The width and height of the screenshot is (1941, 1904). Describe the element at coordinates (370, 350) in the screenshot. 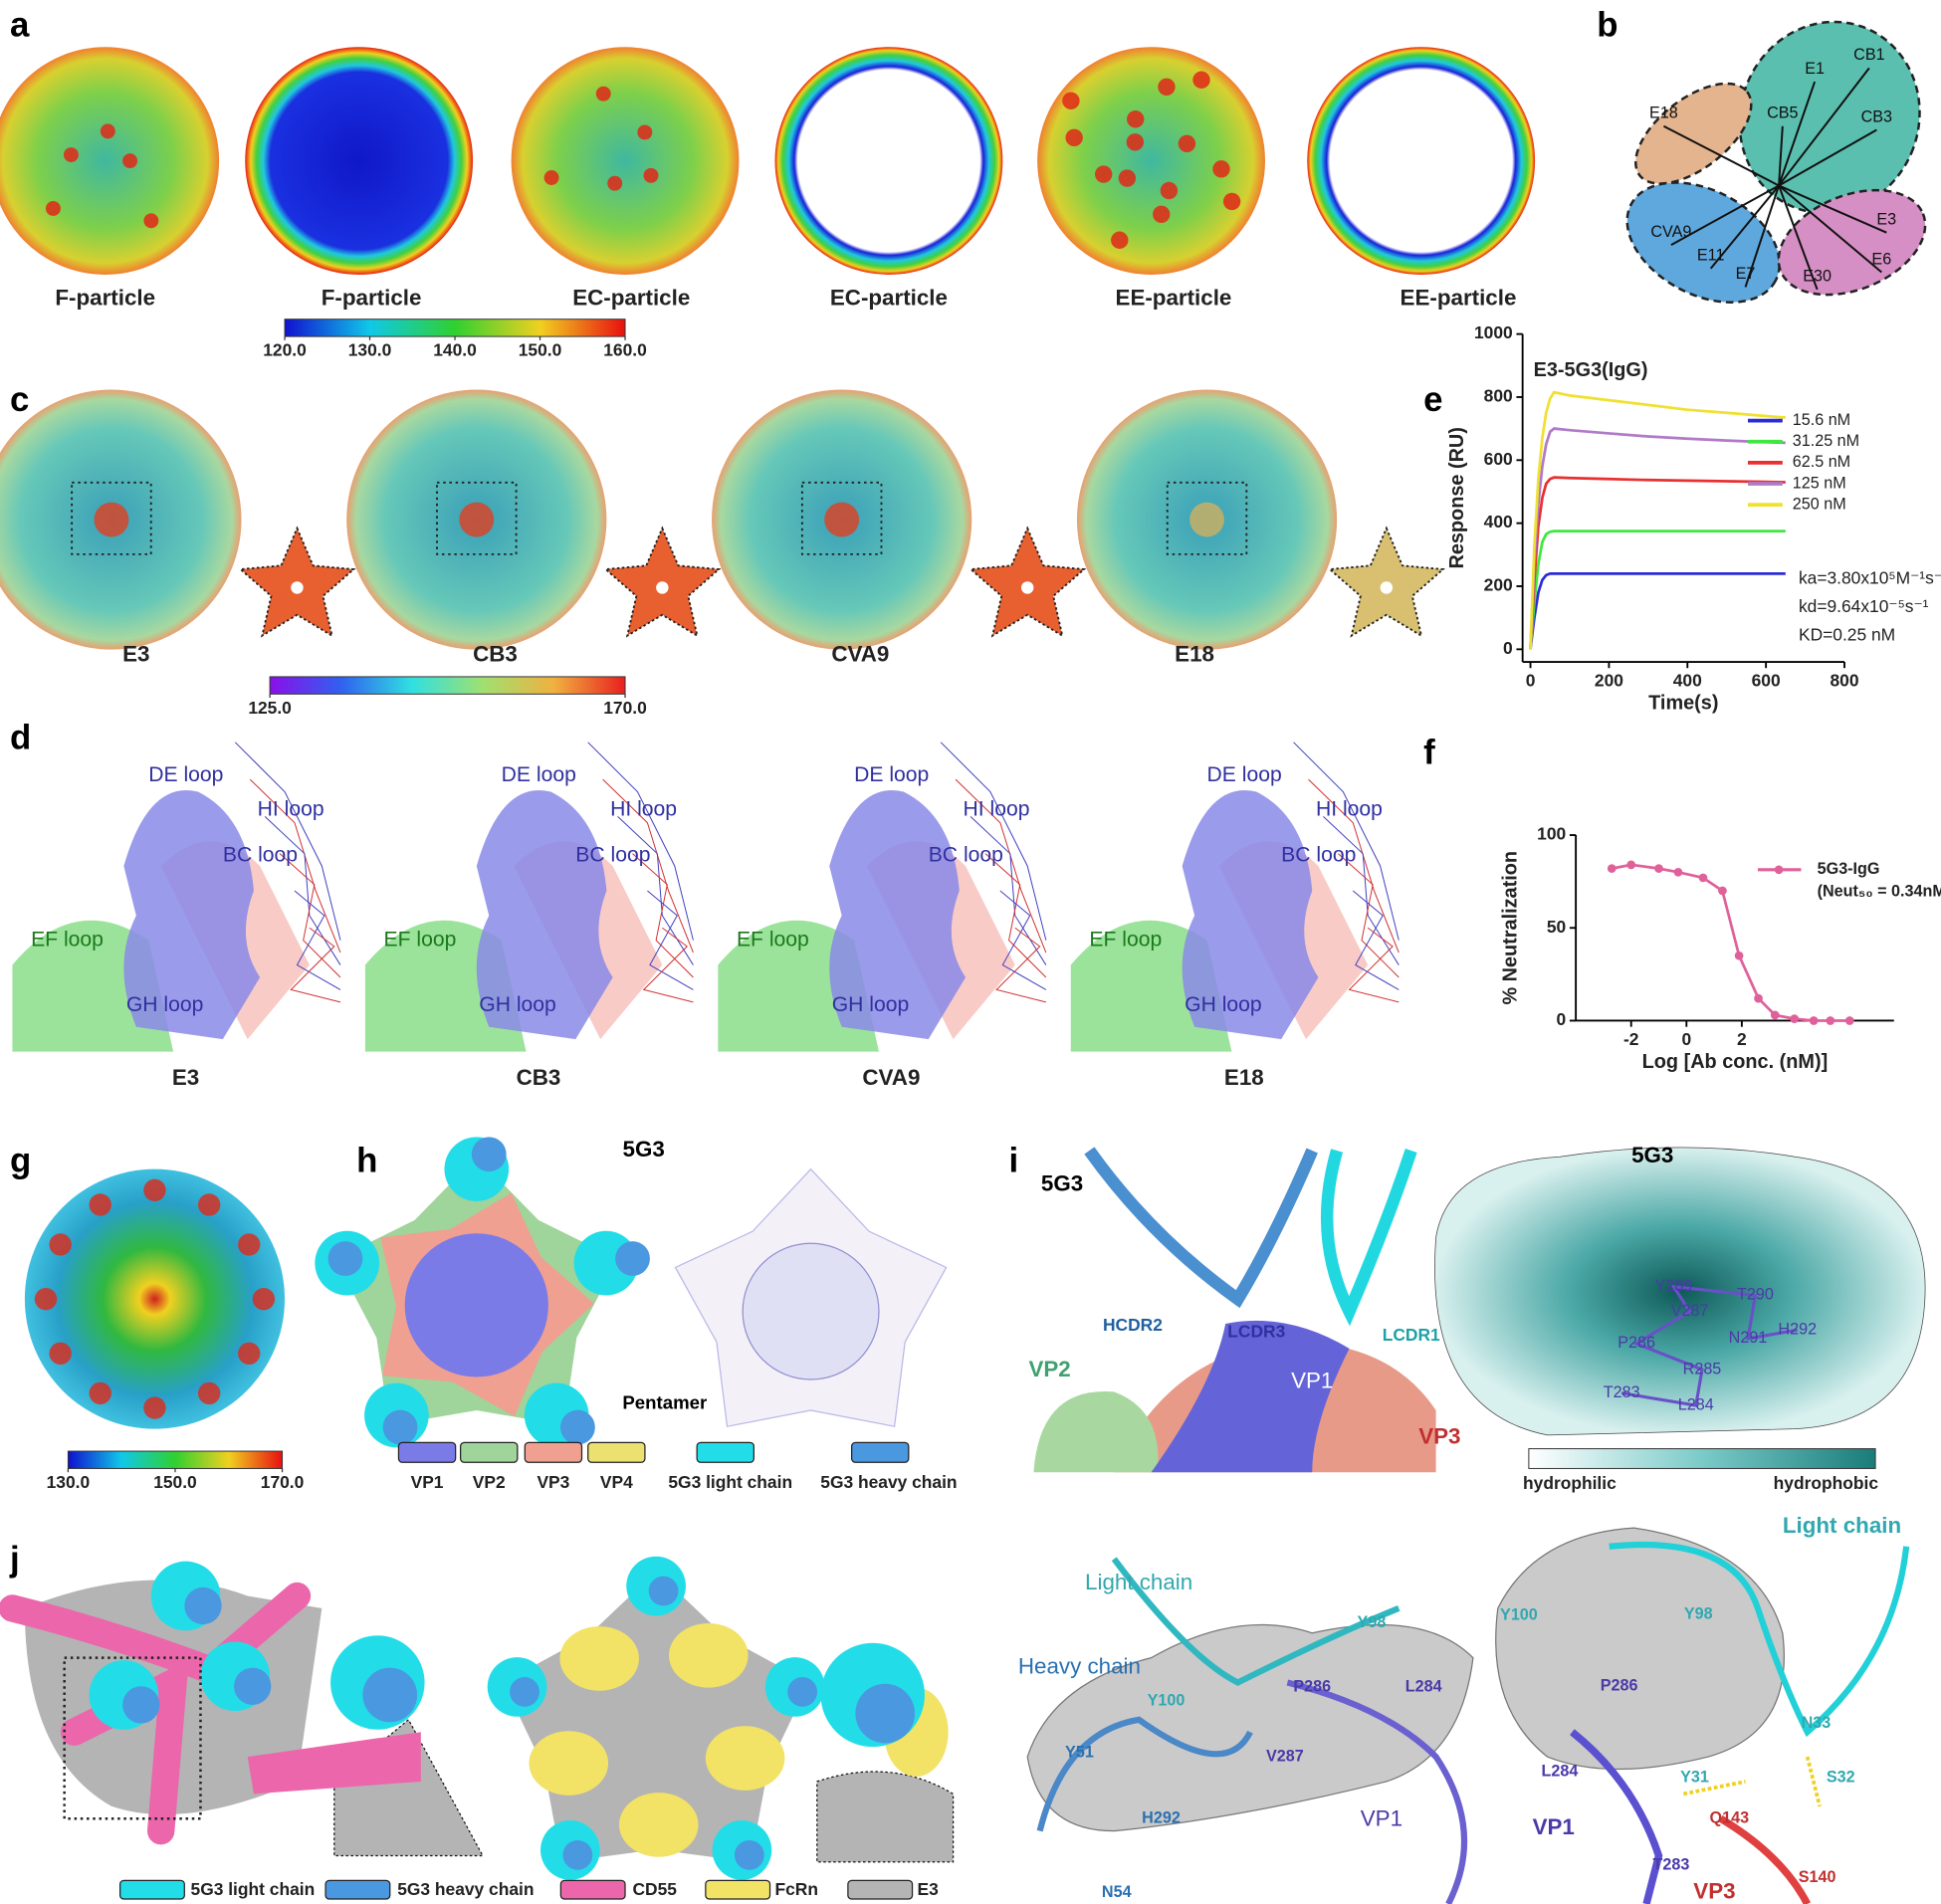

I see `colorbar-label: 130.0` at that location.